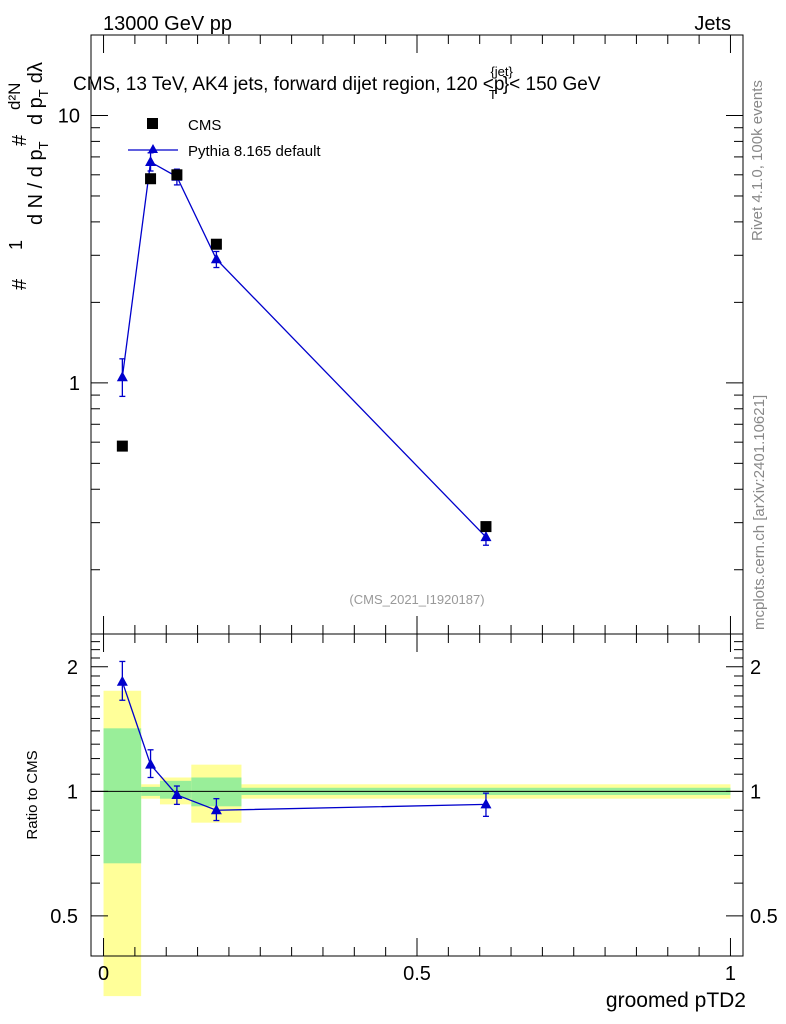  I want to click on ylabel-dpt: d p, so click(36, 111).